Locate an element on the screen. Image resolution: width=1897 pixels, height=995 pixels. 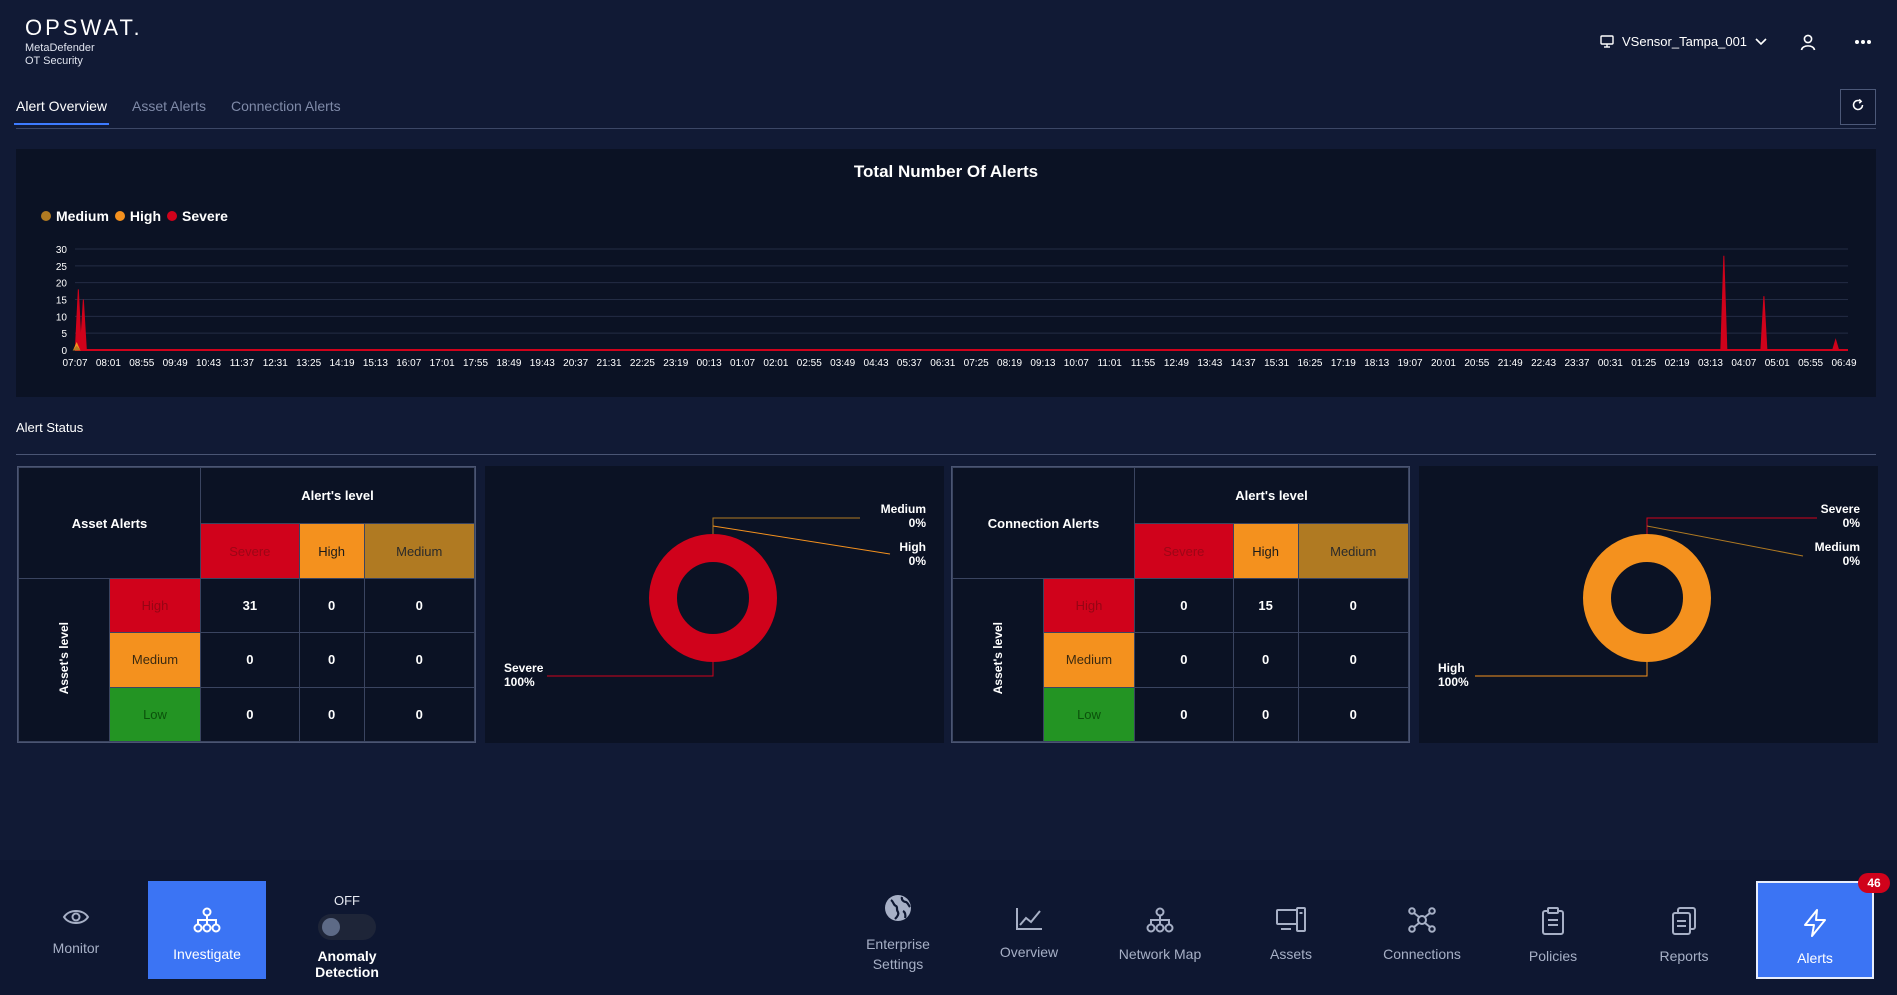
connection-row-medium: Medium is located at coordinates (1089, 660).